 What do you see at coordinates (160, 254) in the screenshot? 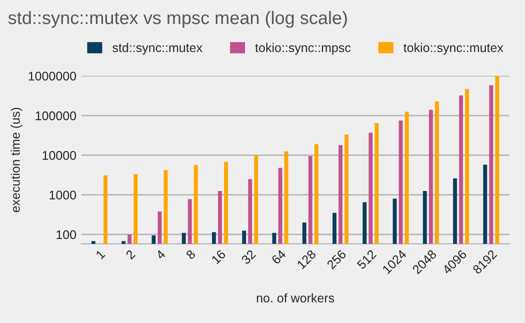
I see `x-tick-label: 4` at bounding box center [160, 254].